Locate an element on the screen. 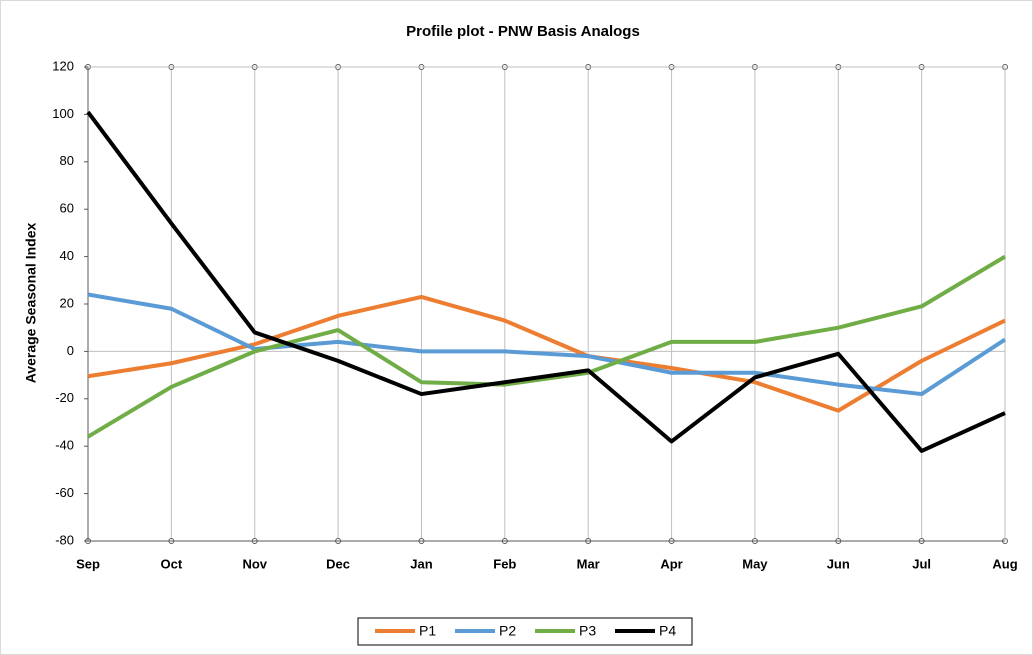  x-tick-label: Dec is located at coordinates (338, 563).